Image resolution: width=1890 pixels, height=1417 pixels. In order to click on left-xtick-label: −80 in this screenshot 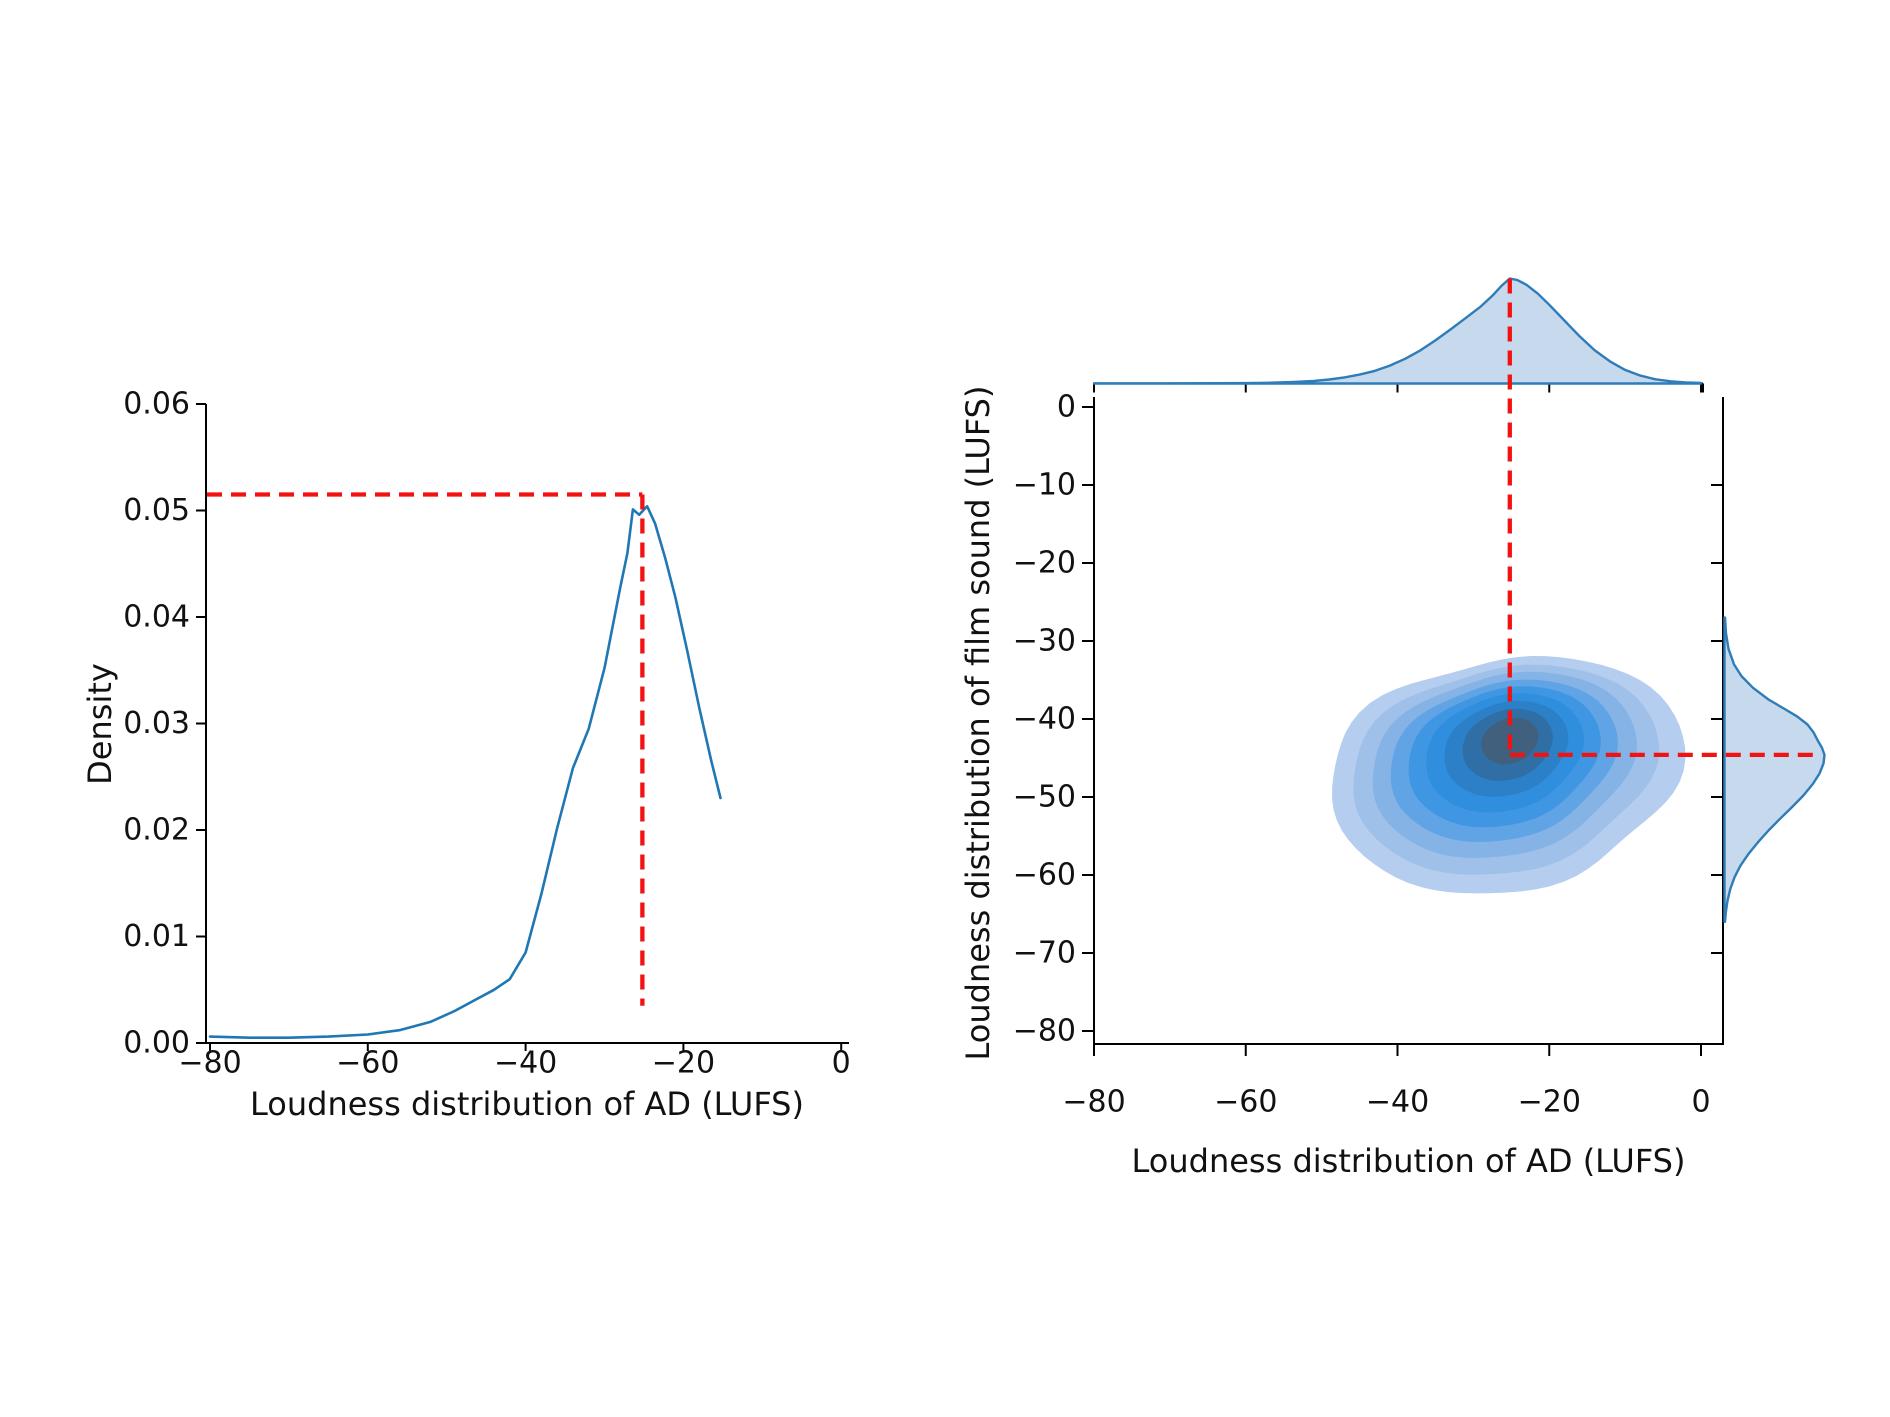, I will do `click(209, 1063)`.